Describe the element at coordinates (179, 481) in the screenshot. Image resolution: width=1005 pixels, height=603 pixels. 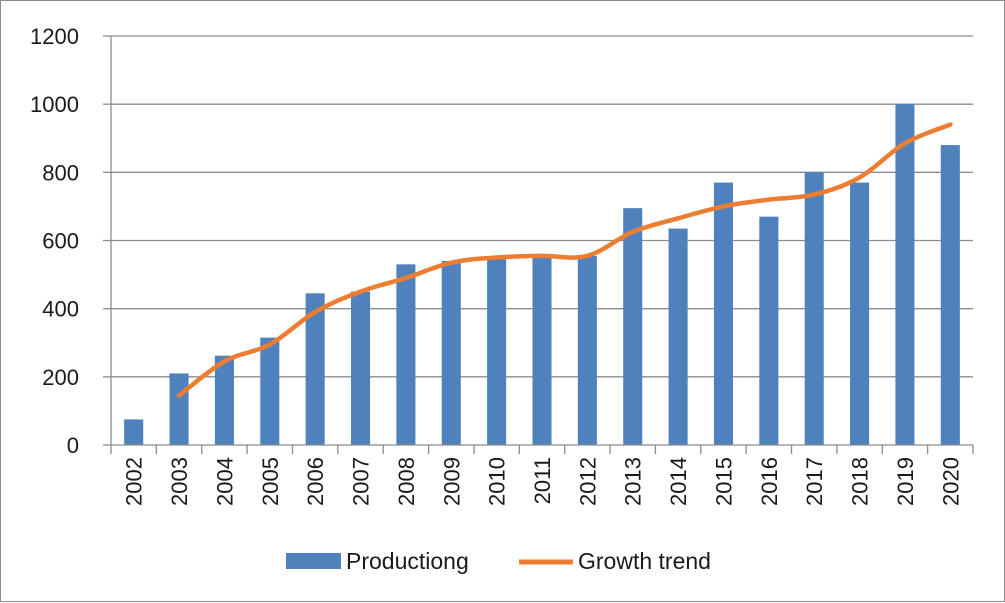
I see `x-tick-label: 2003` at that location.